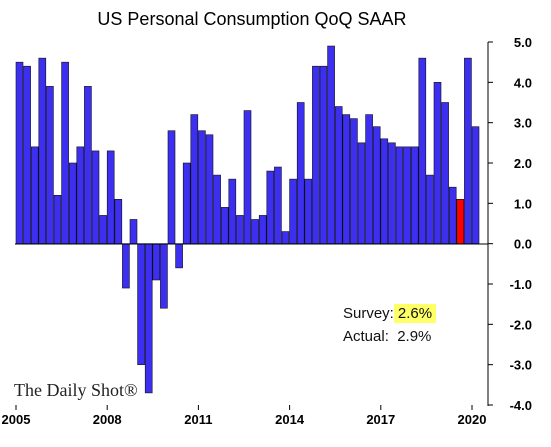 Image resolution: width=551 pixels, height=447 pixels. I want to click on y-tick-label: 2.0, so click(523, 163).